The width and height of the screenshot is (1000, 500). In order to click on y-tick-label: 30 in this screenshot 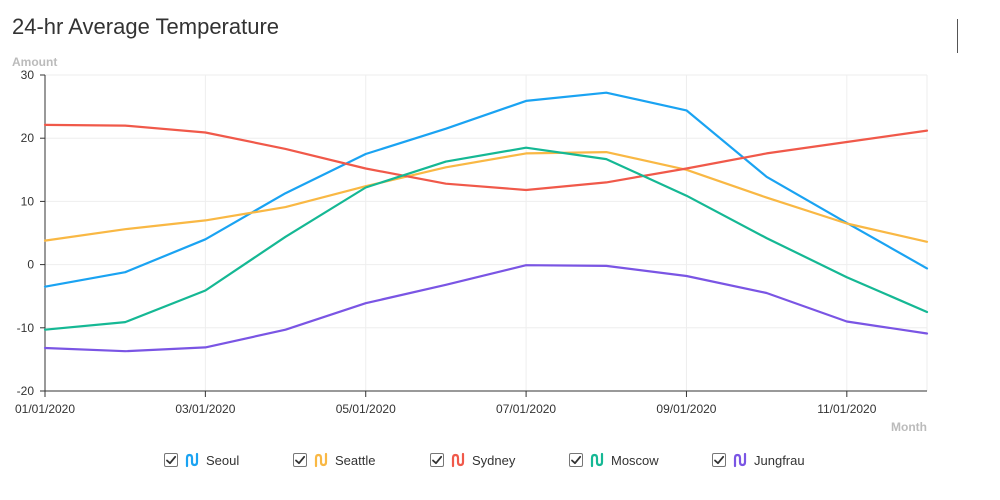, I will do `click(28, 75)`.